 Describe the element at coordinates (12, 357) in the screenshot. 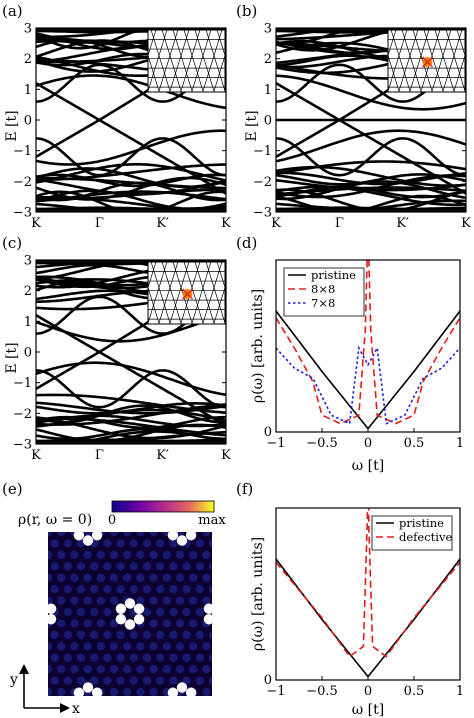

I see `ylabel-c: E [t]` at that location.